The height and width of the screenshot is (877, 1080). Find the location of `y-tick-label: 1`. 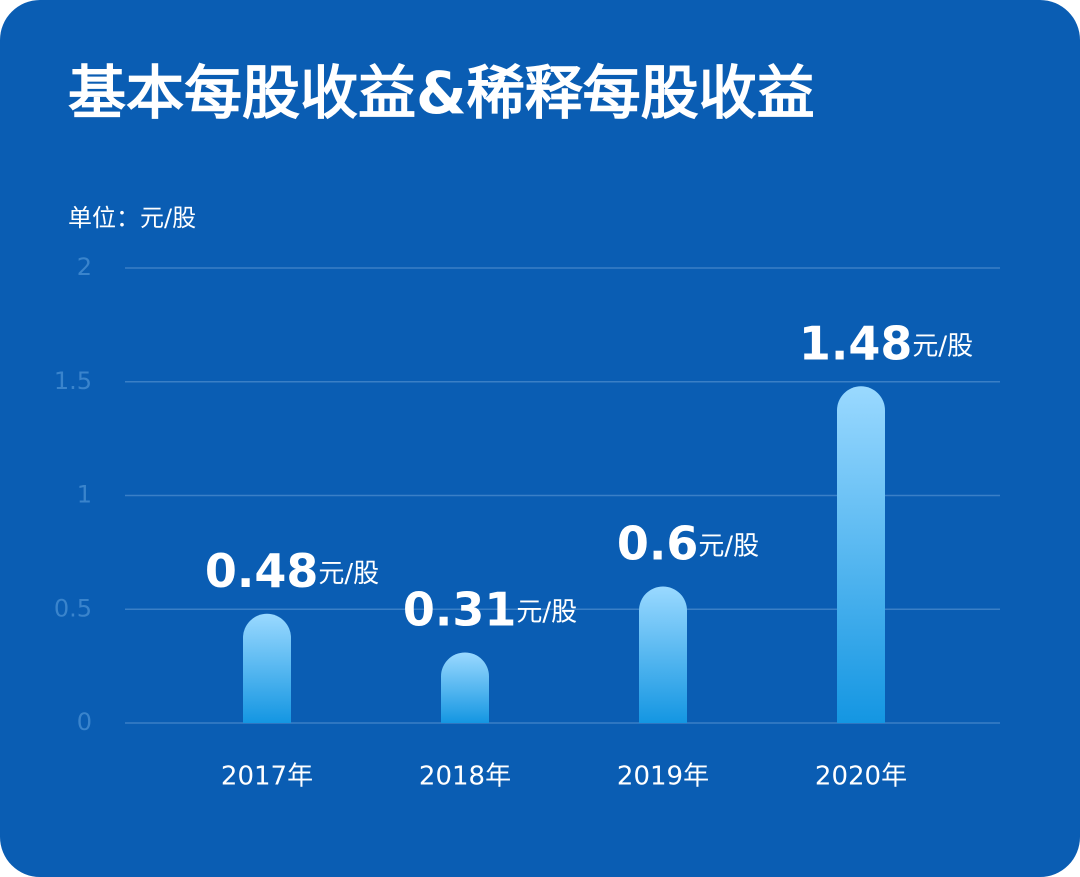

y-tick-label: 1 is located at coordinates (84, 495).